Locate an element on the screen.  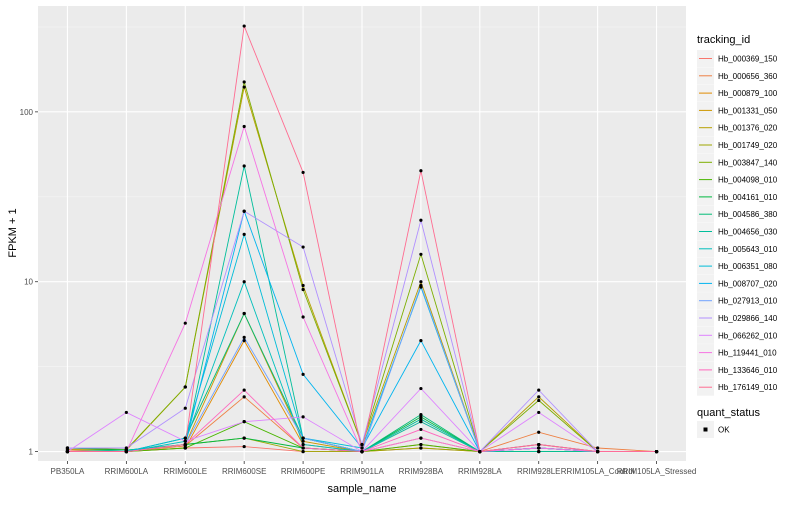
point-legend-key-square is located at coordinates (705, 429).